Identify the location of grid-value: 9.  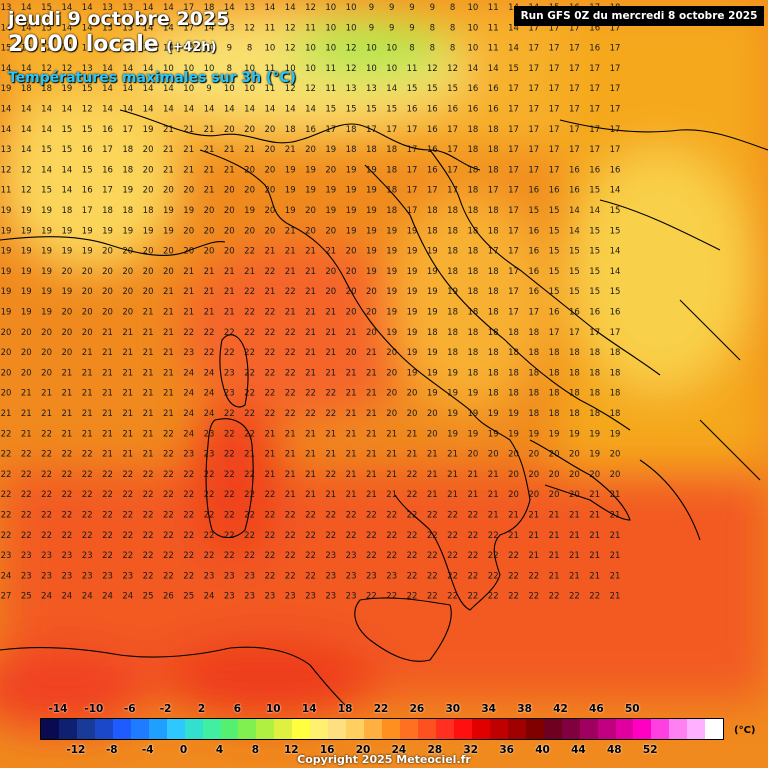
(391, 28).